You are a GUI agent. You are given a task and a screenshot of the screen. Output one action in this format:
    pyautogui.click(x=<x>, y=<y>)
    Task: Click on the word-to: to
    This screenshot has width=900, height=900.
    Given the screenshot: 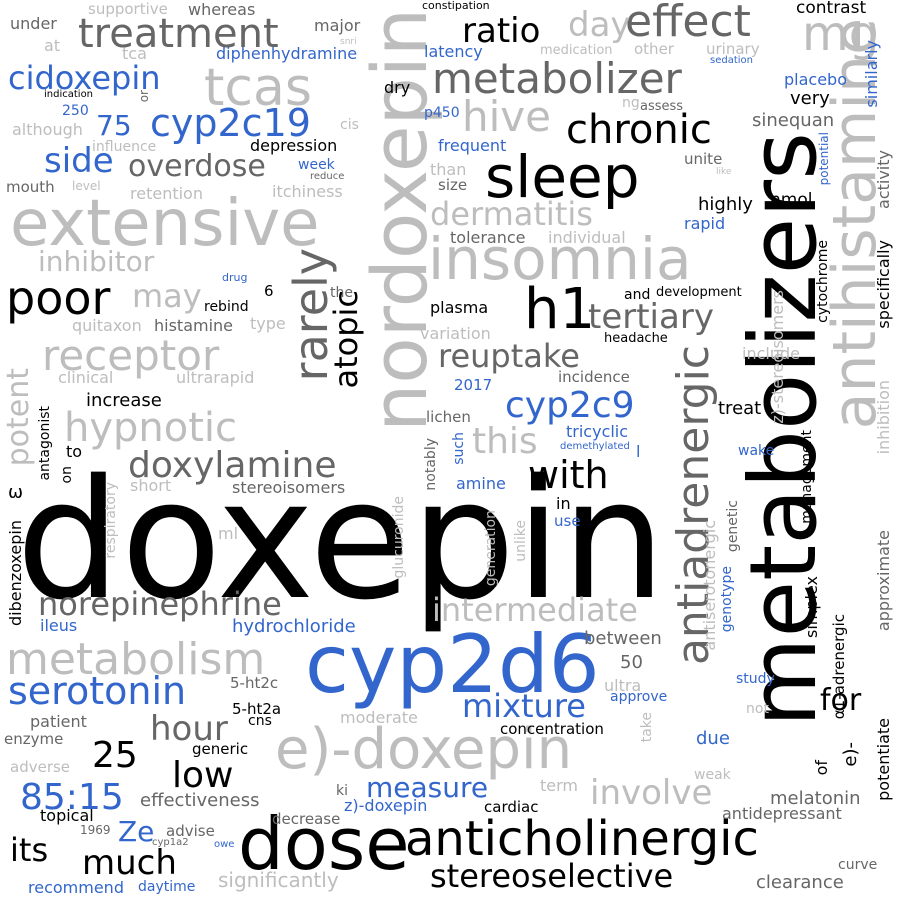 What is the action you would take?
    pyautogui.click(x=74, y=451)
    